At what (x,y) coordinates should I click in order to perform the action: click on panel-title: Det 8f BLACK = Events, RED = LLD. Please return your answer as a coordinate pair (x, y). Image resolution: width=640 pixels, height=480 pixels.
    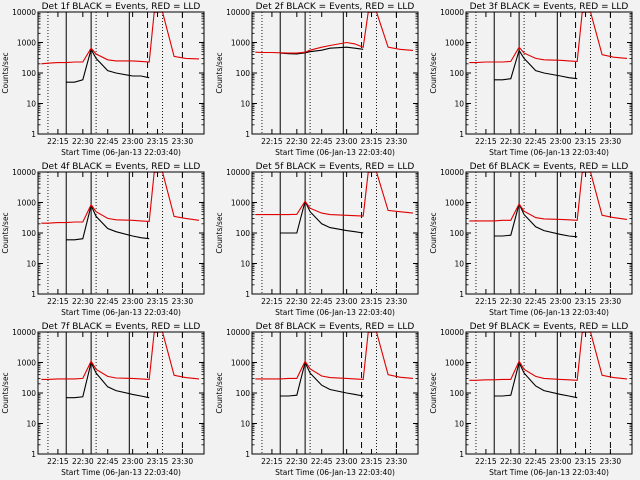
    Looking at the image, I should click on (335, 327).